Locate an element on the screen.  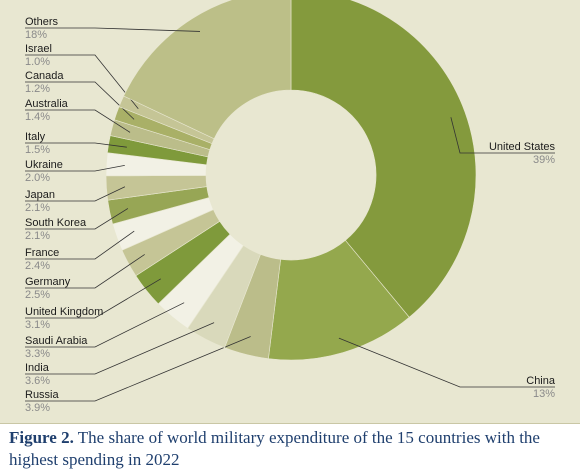
leader-line-india is located at coordinates (120, 348).